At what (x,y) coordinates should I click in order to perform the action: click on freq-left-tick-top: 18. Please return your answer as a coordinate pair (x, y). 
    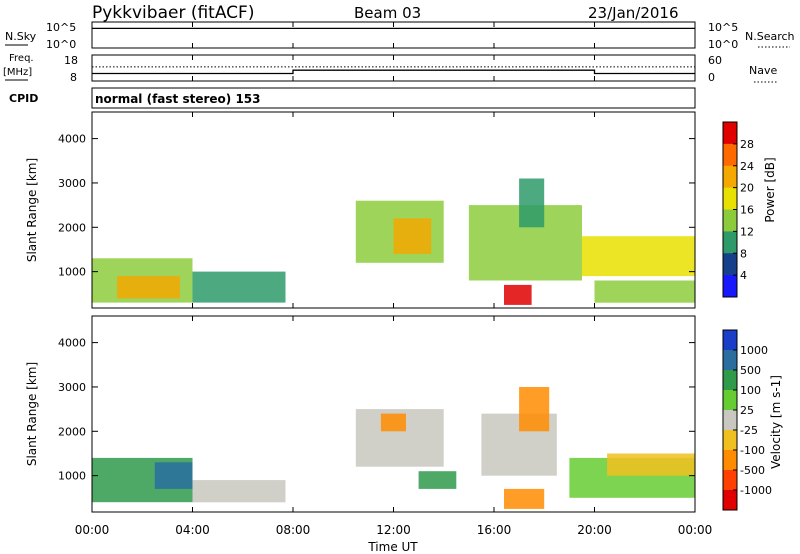
    Looking at the image, I should click on (71, 60).